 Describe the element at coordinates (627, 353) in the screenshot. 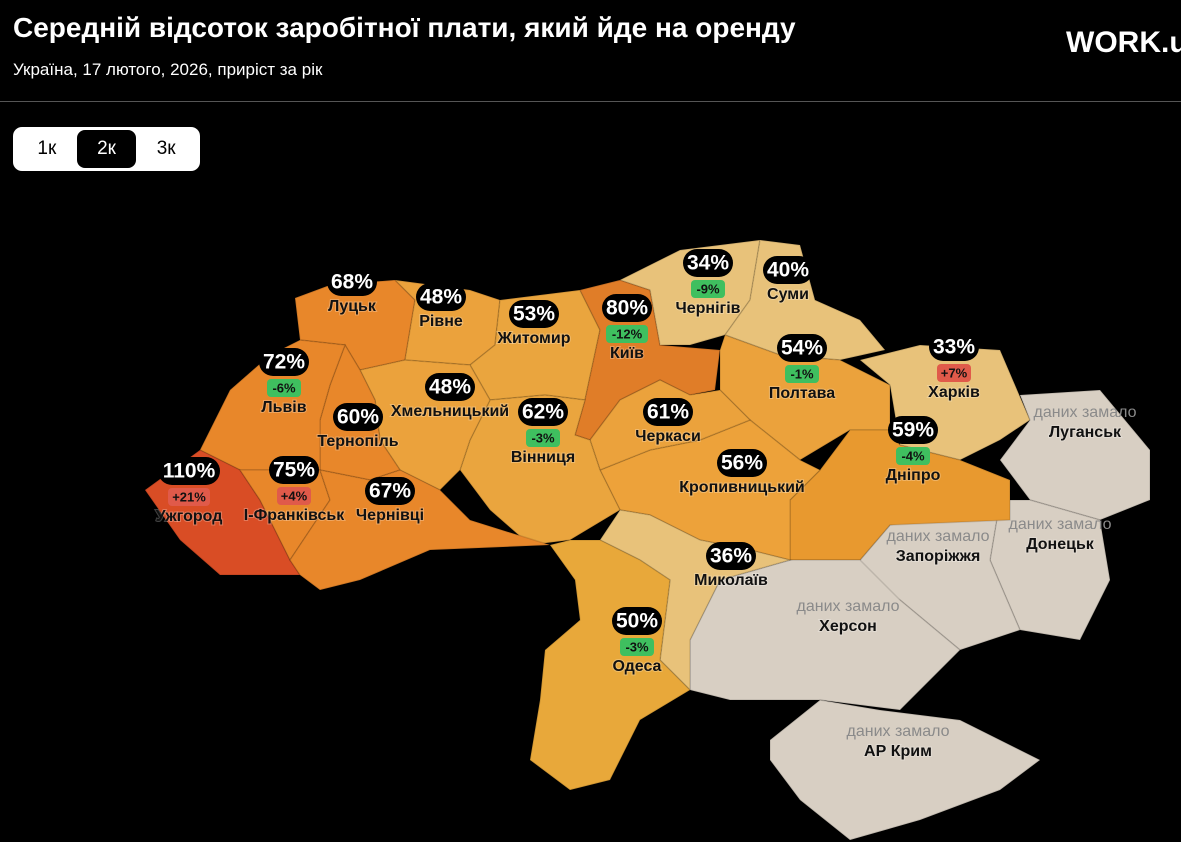

I see `region-name: Київ` at that location.